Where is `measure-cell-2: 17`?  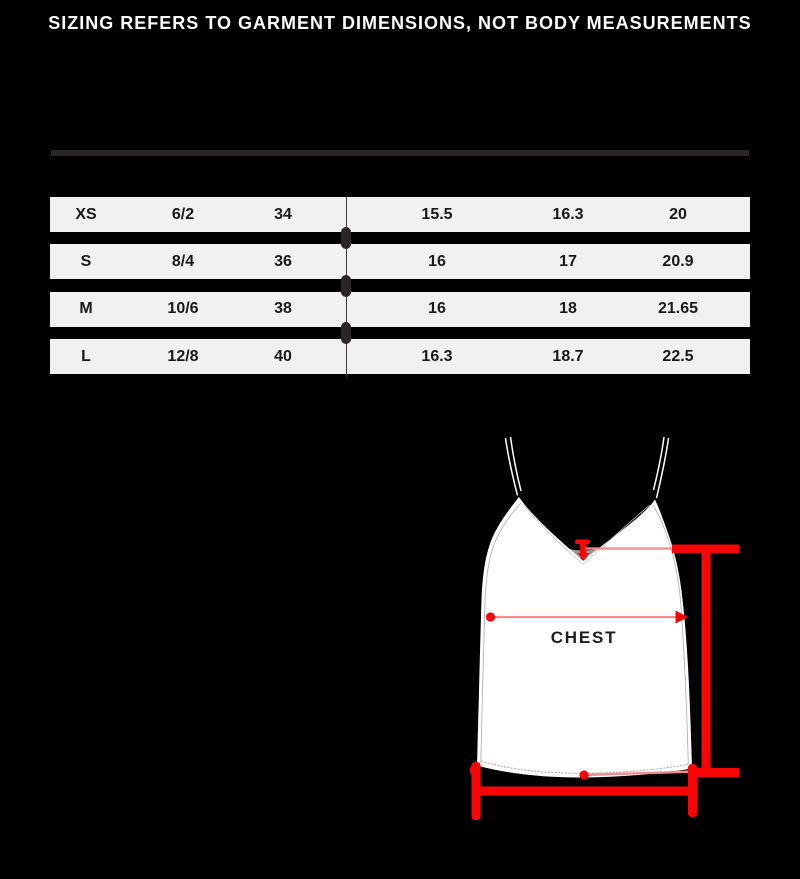 measure-cell-2: 17 is located at coordinates (568, 261).